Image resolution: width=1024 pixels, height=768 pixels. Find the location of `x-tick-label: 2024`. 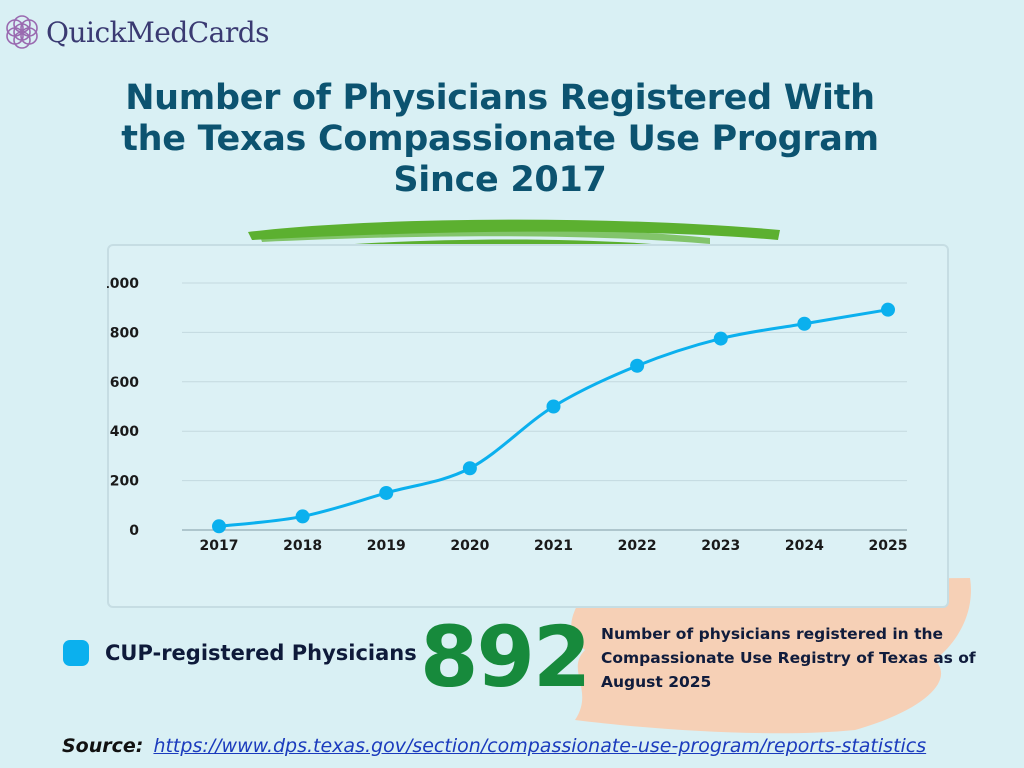

x-tick-label: 2024 is located at coordinates (804, 546).